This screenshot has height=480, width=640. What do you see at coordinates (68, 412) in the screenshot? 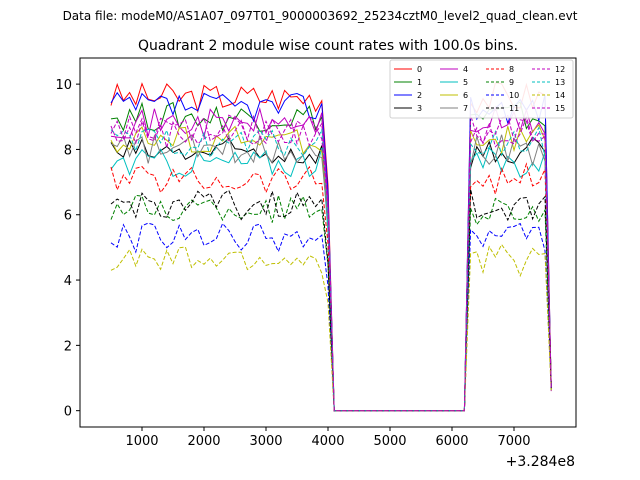
I see `y-tick-label: 0` at bounding box center [68, 412].